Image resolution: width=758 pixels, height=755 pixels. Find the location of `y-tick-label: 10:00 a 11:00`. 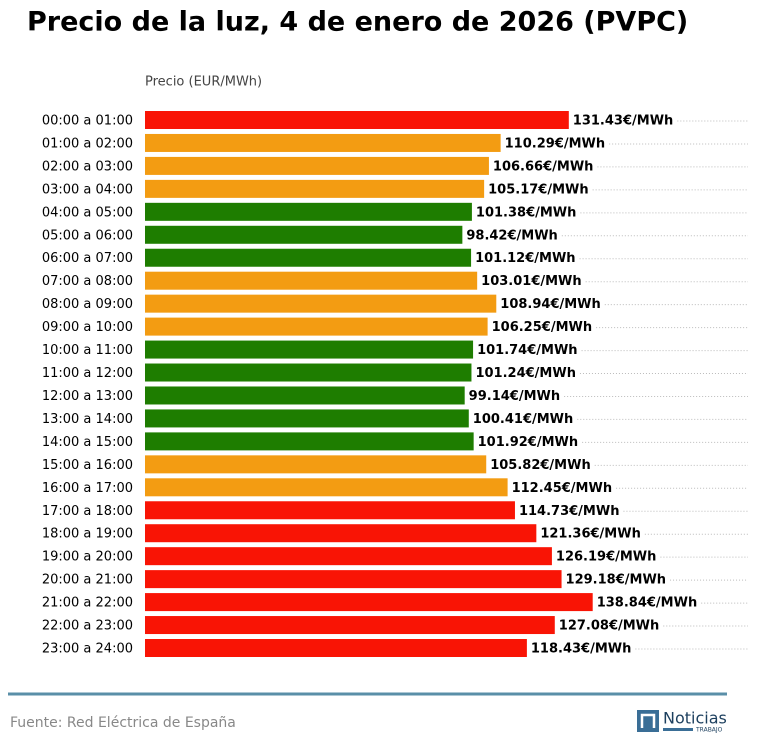

y-tick-label: 10:00 a 11:00 is located at coordinates (87, 350).